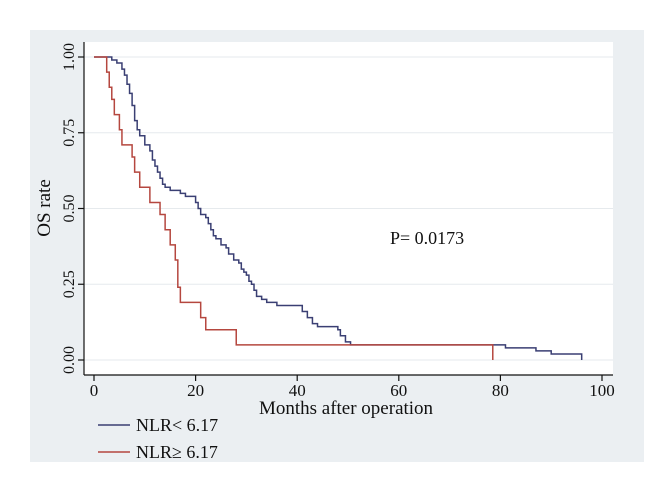 This screenshot has width=660, height=493. I want to click on legend: NLR< 6.17 NLR≥ 6.17, so click(158, 438).